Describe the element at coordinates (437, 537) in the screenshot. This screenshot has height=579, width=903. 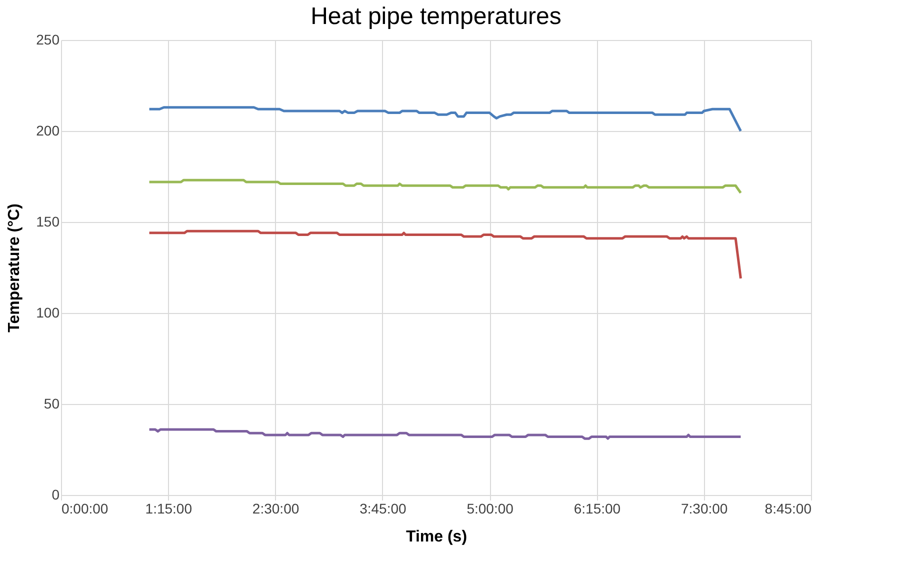
I see `x-axis-title: Time (s)` at that location.